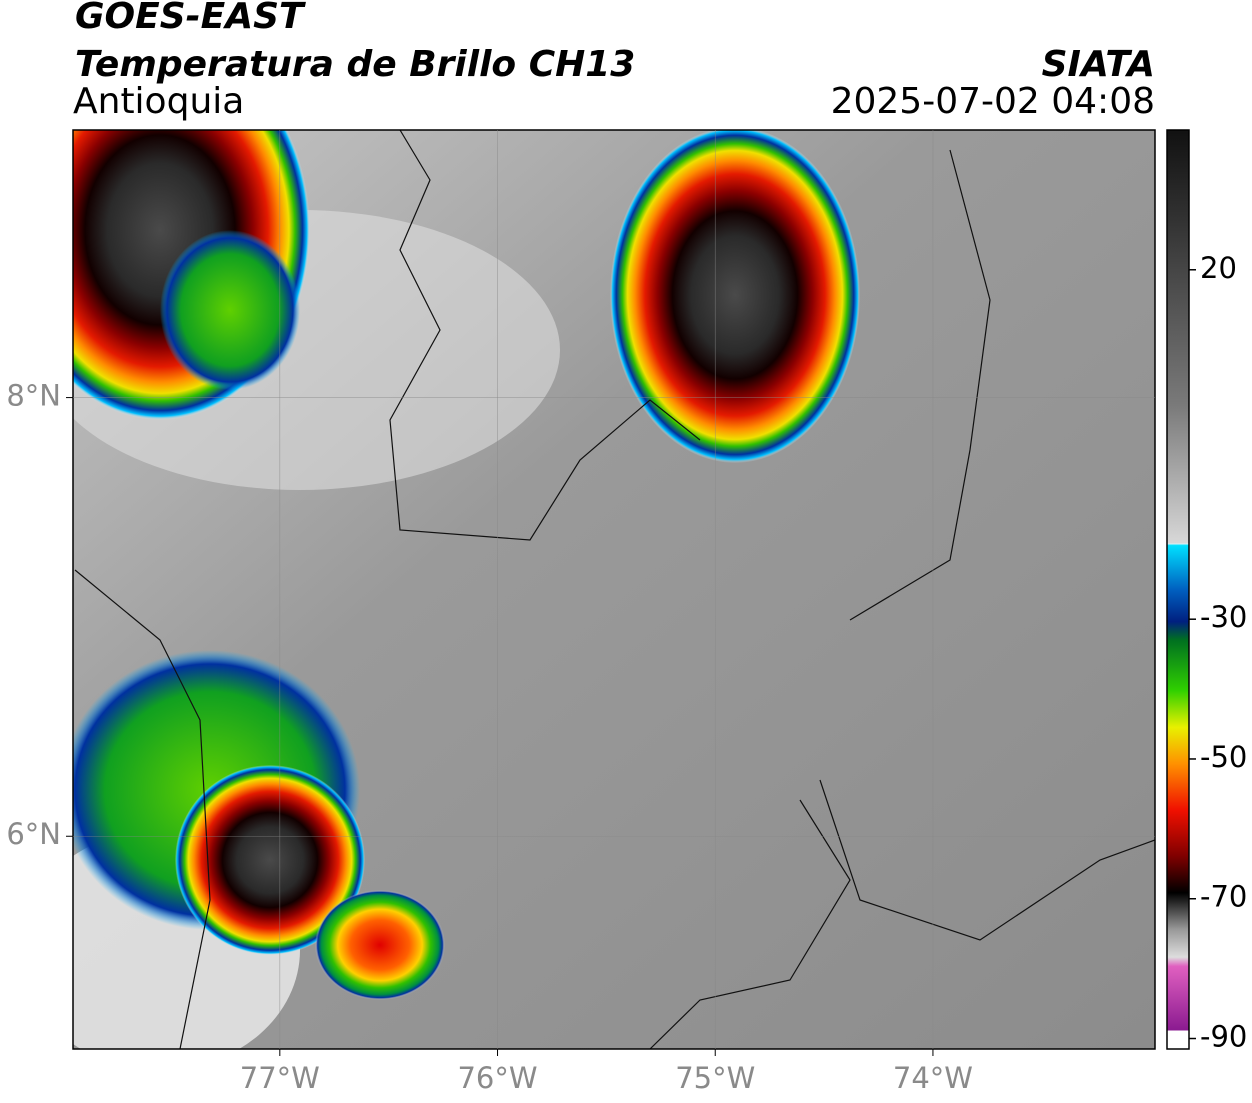 This screenshot has width=1252, height=1103. What do you see at coordinates (933, 1078) in the screenshot?
I see `x-tick-label: 74°W` at bounding box center [933, 1078].